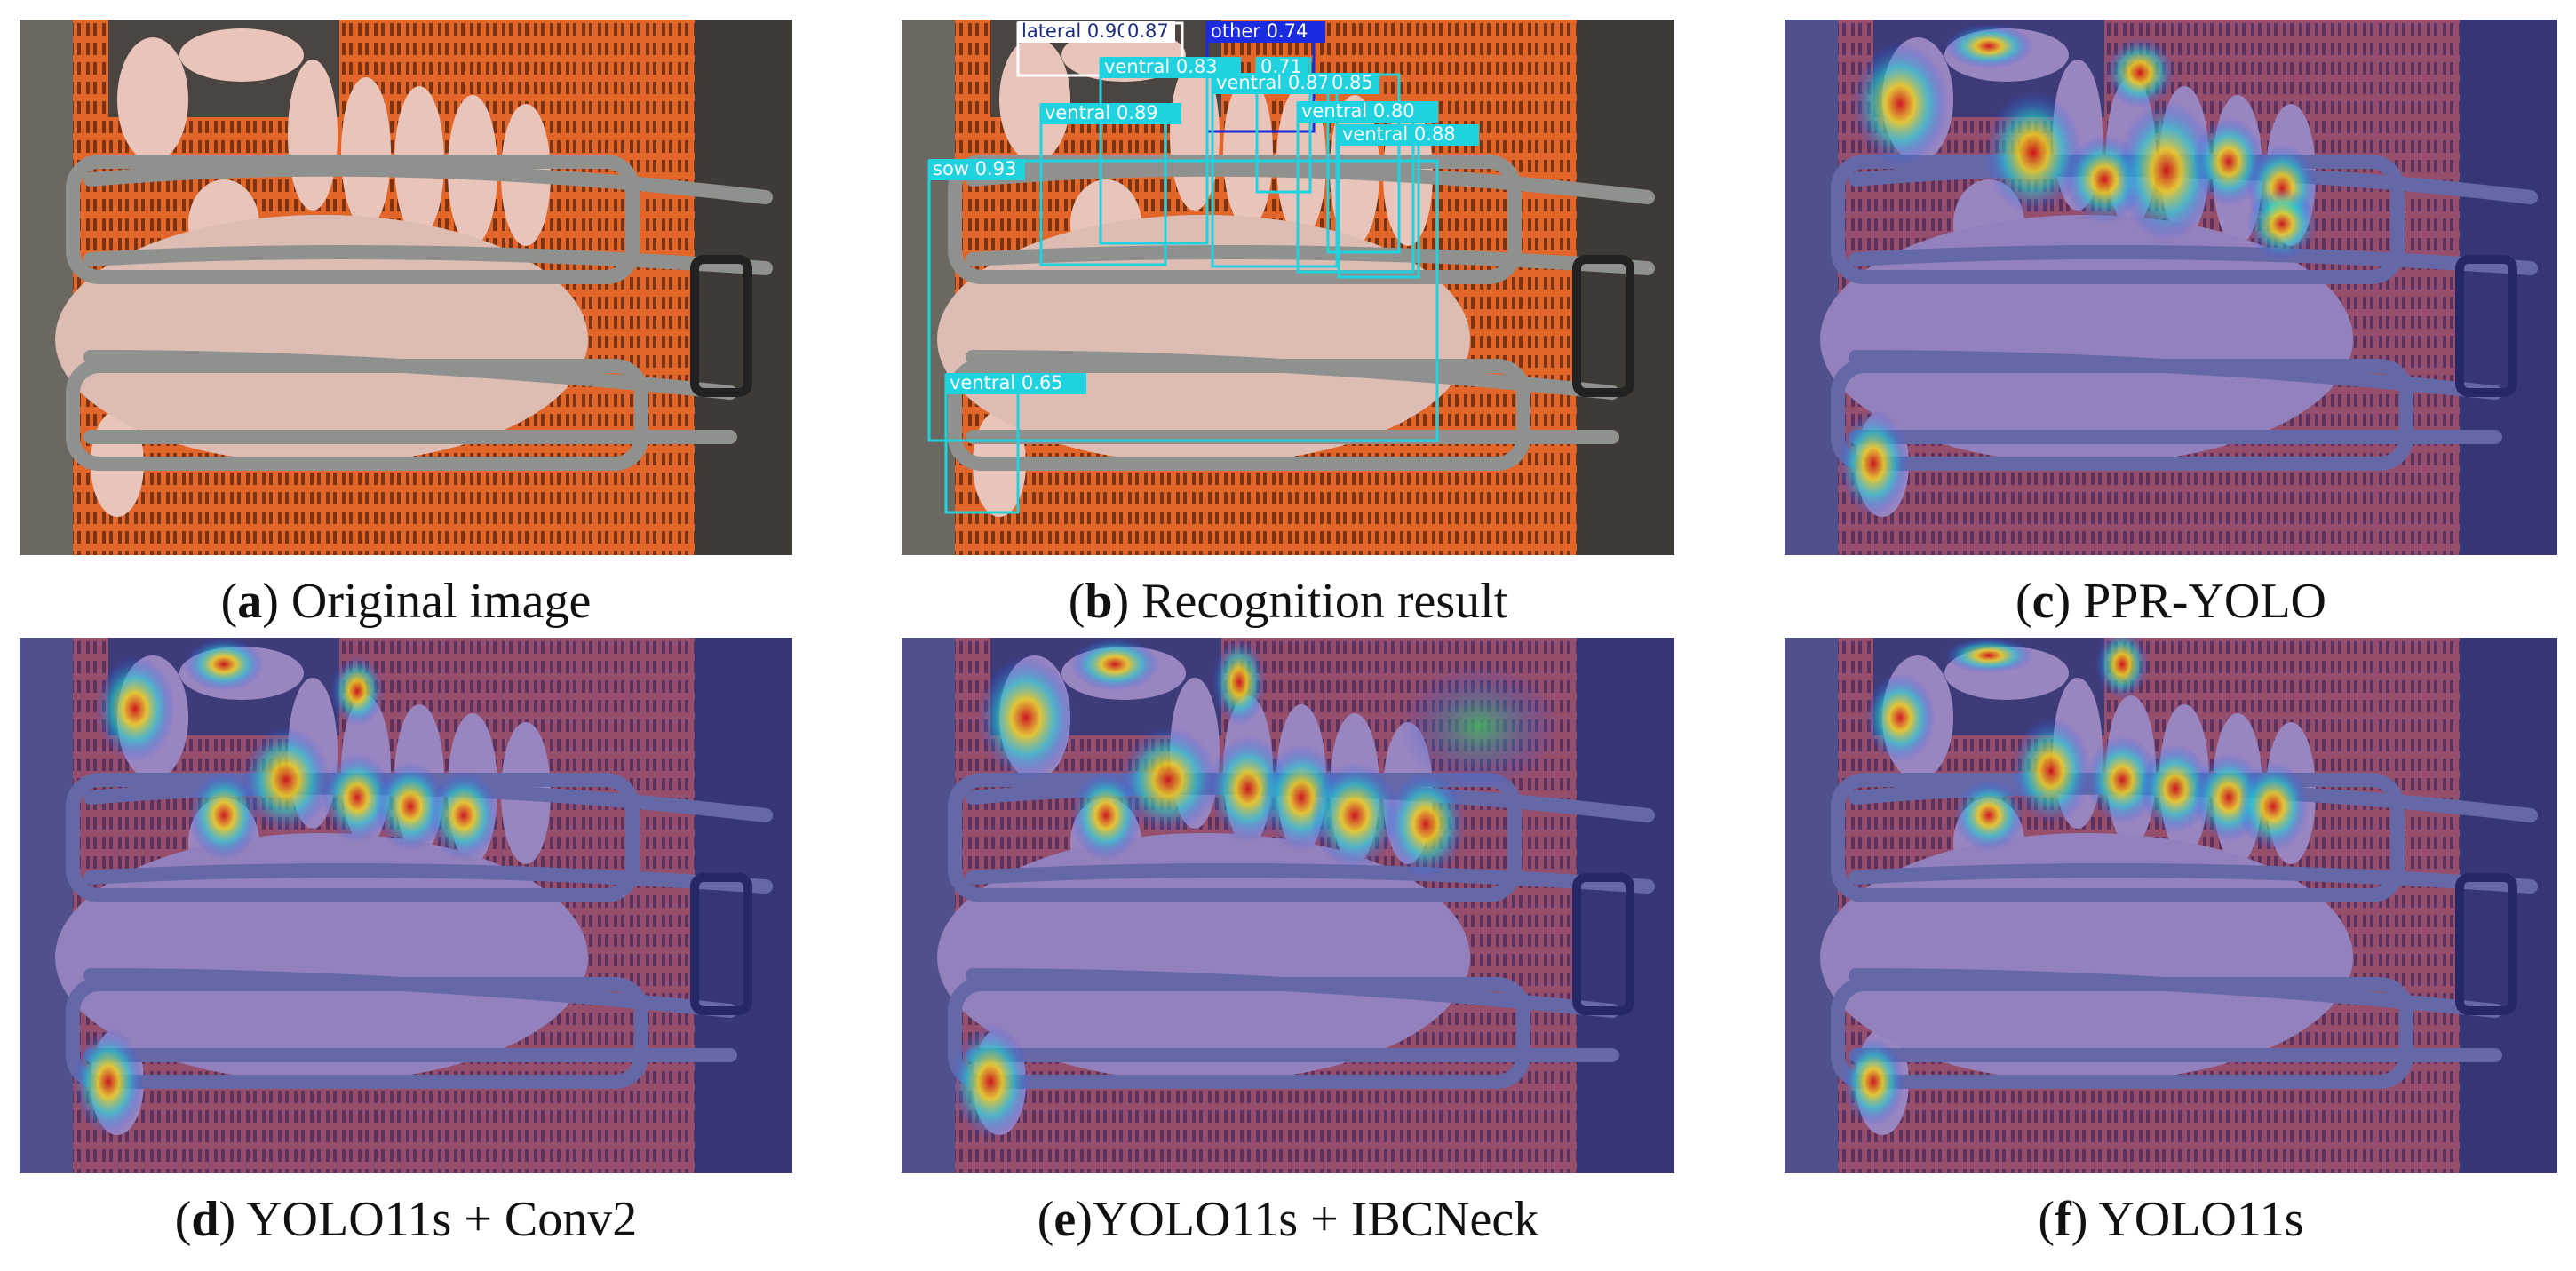  I want to click on detection-label: lateral 0.90, so click(1075, 31).